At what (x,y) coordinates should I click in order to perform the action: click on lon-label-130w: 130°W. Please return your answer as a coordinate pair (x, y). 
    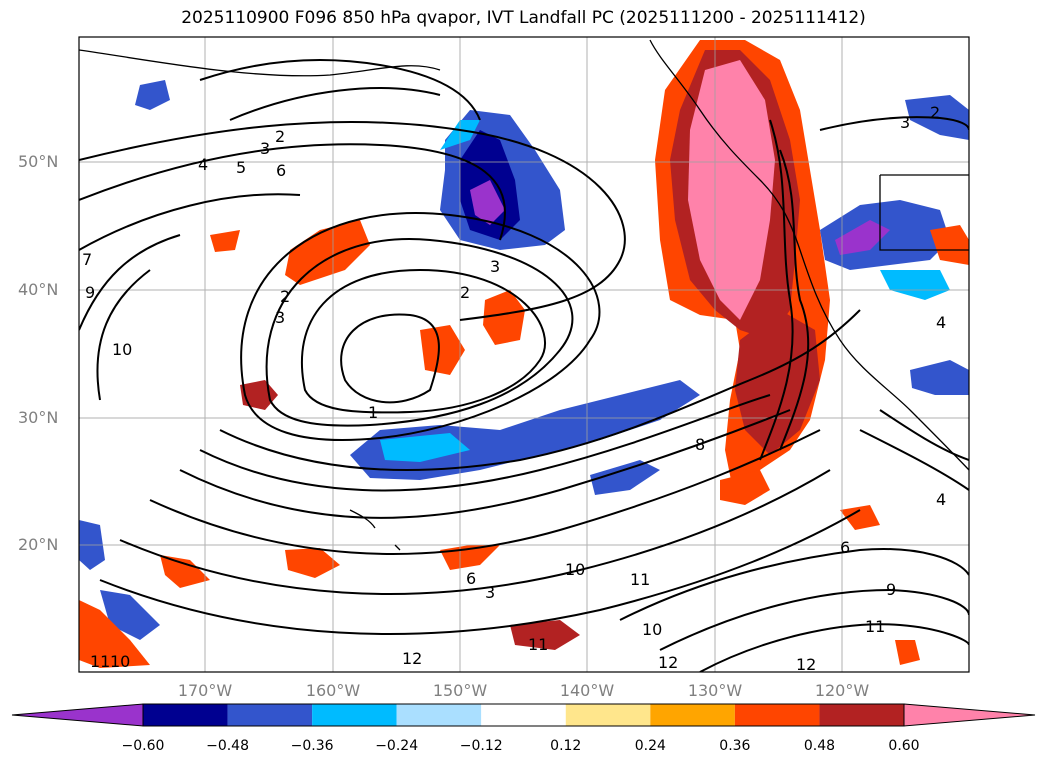
    Looking at the image, I should click on (715, 690).